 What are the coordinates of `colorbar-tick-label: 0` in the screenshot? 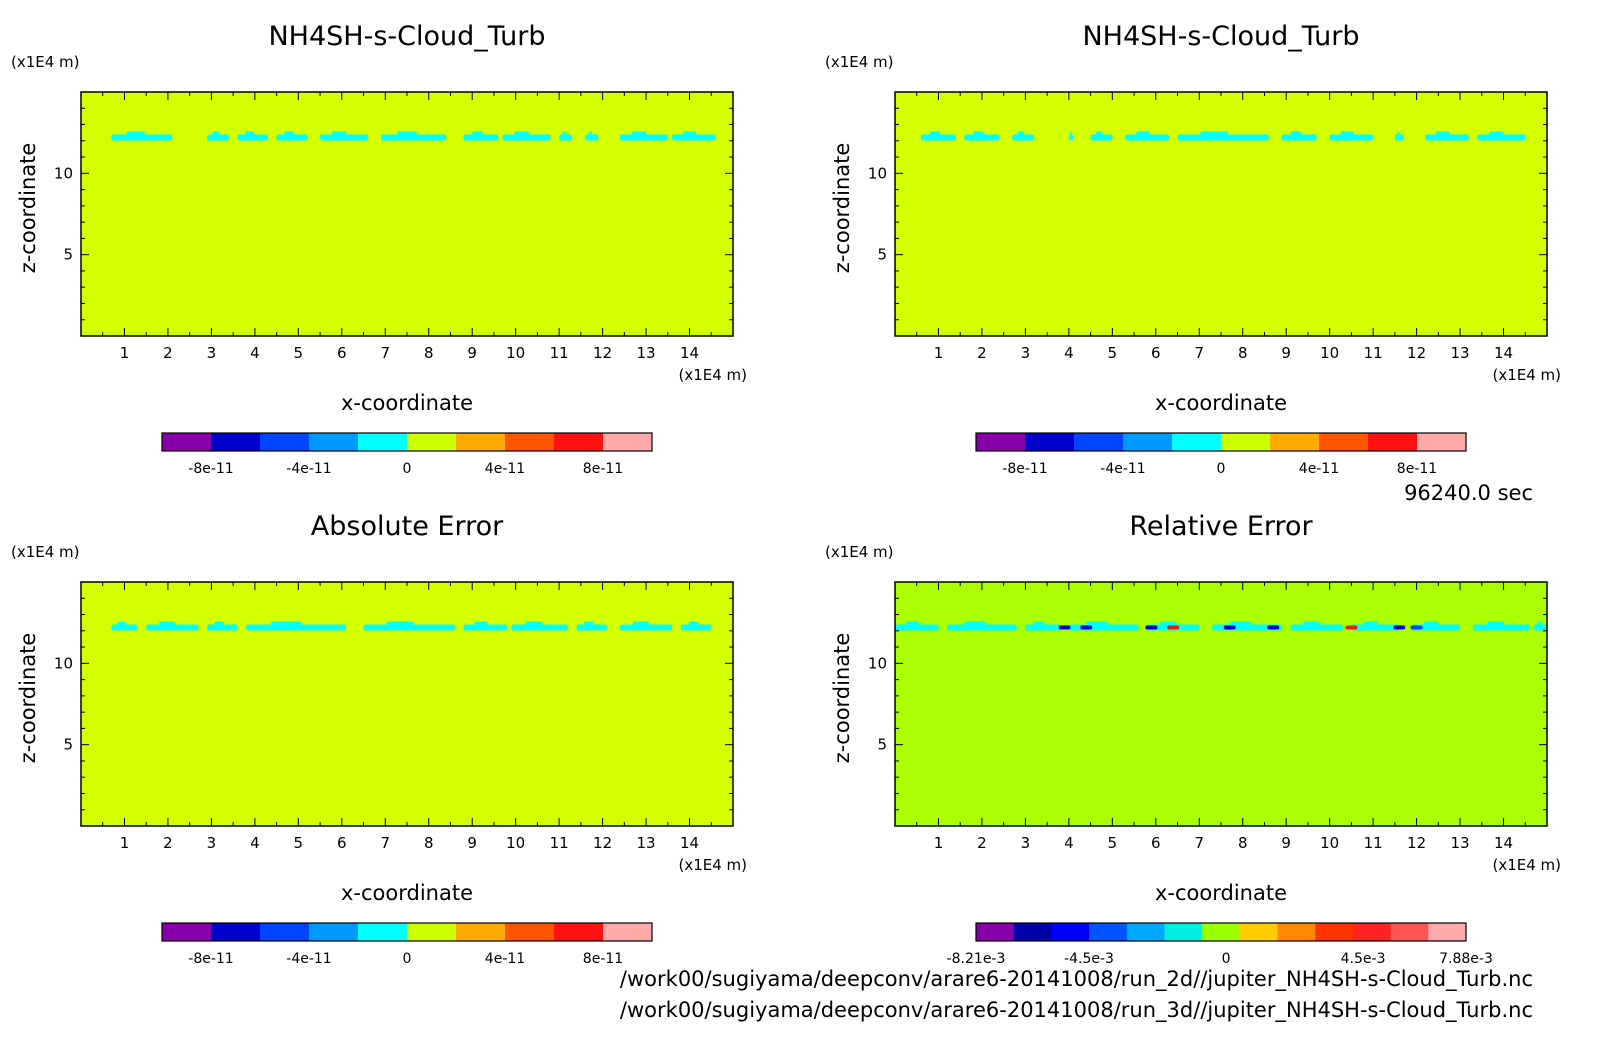 It's located at (407, 469).